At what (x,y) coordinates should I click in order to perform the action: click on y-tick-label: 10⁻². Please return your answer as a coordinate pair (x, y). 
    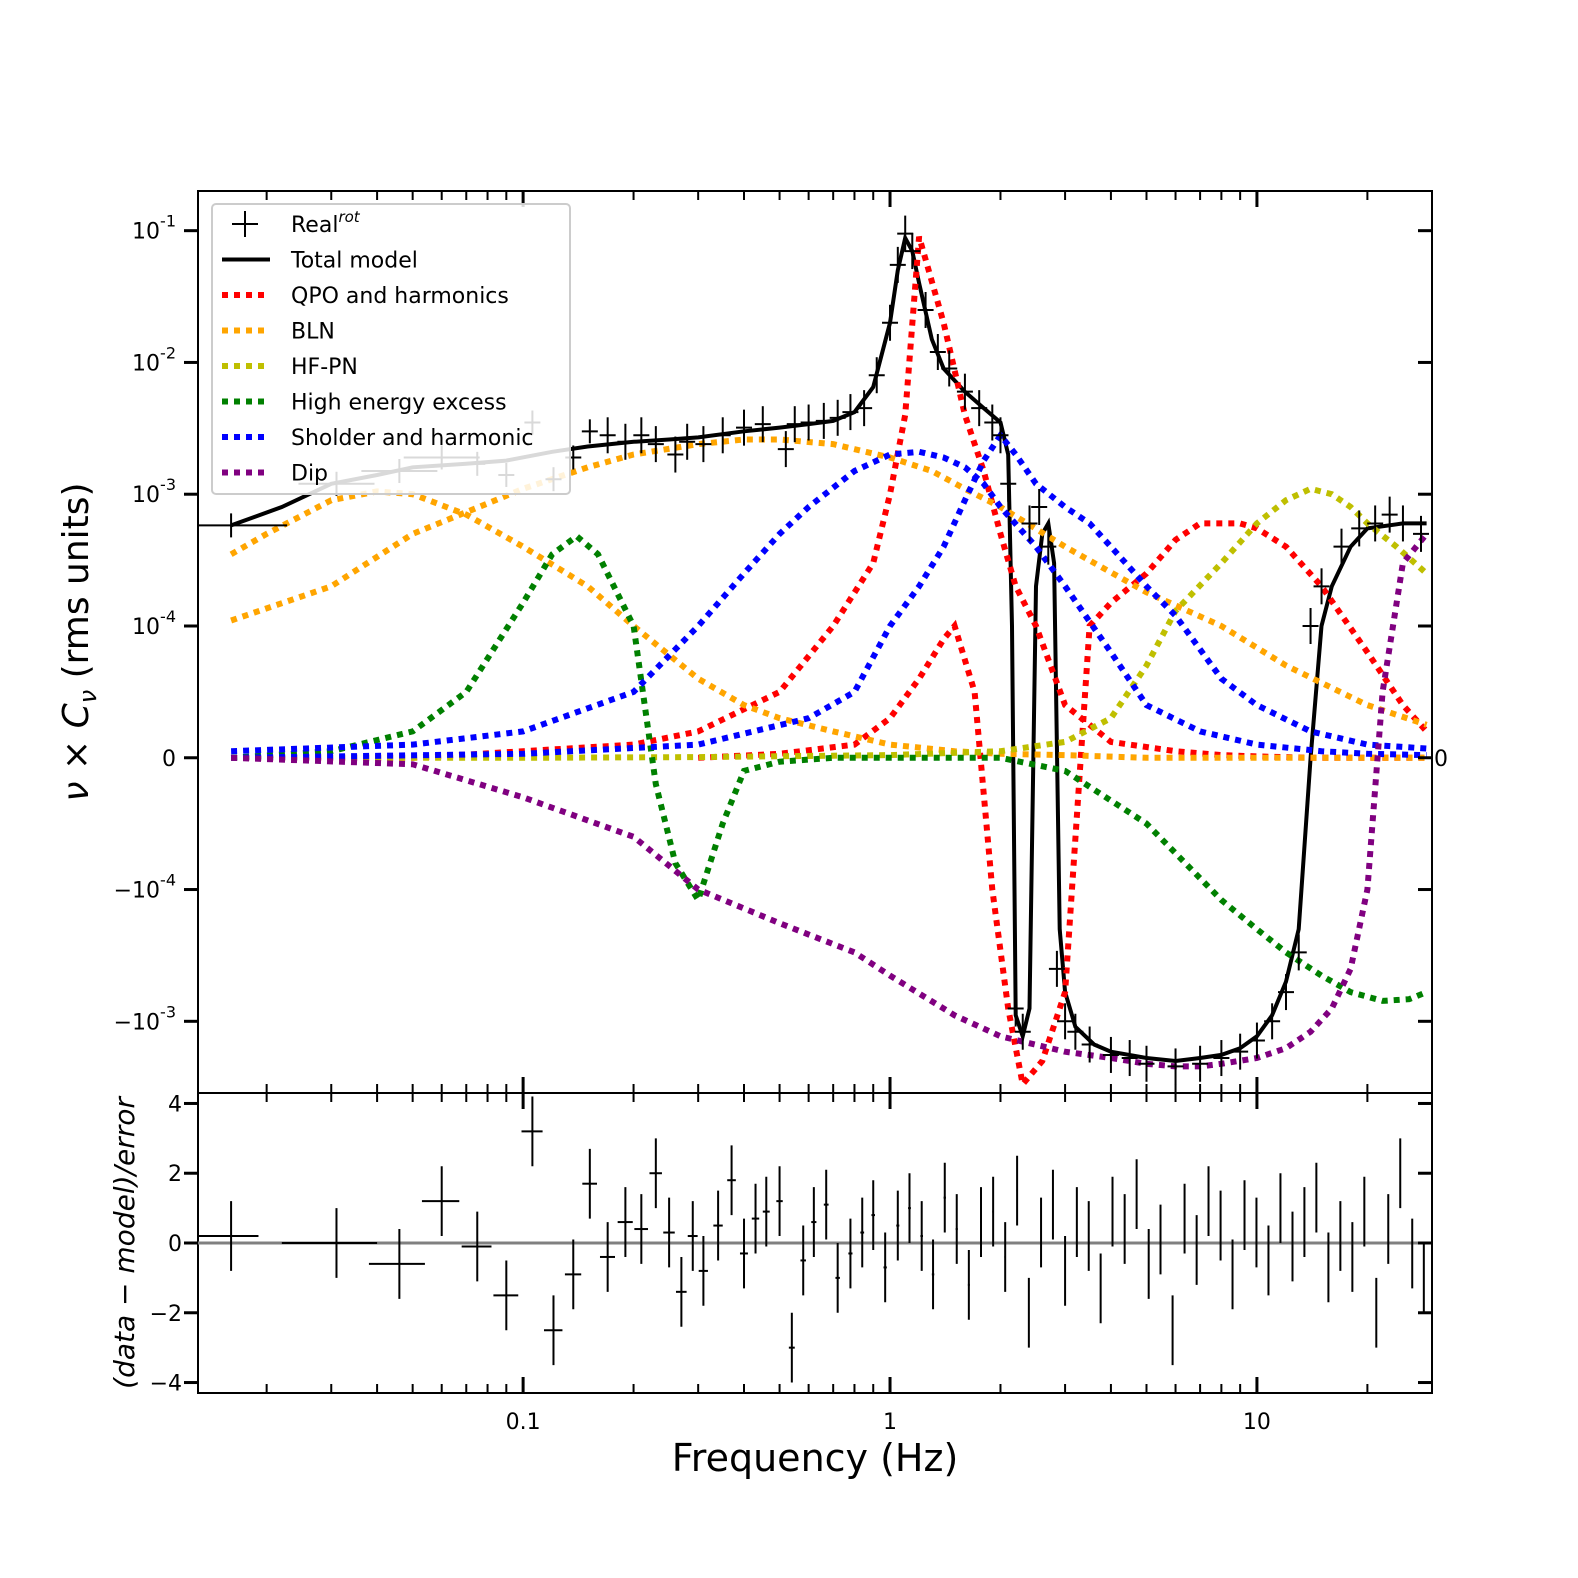
    Looking at the image, I should click on (154, 359).